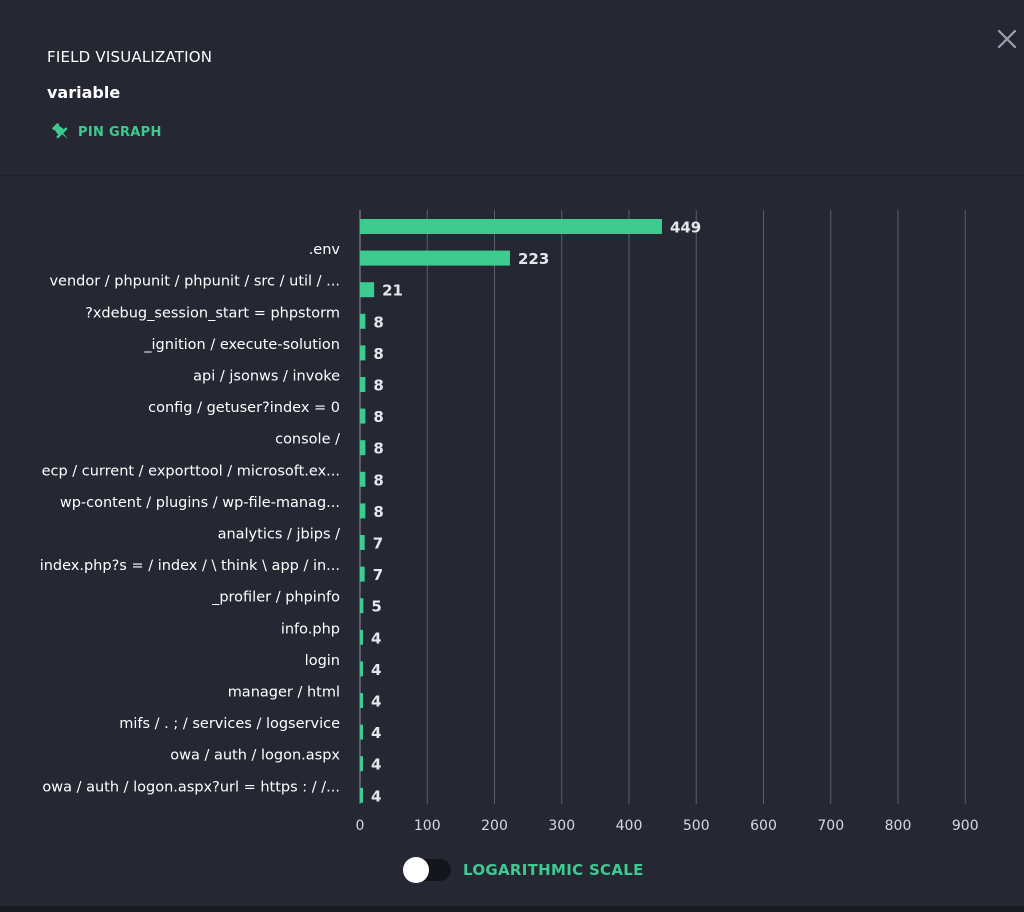 The width and height of the screenshot is (1024, 912). Describe the element at coordinates (392, 291) in the screenshot. I see `bar-value-label: 21` at that location.